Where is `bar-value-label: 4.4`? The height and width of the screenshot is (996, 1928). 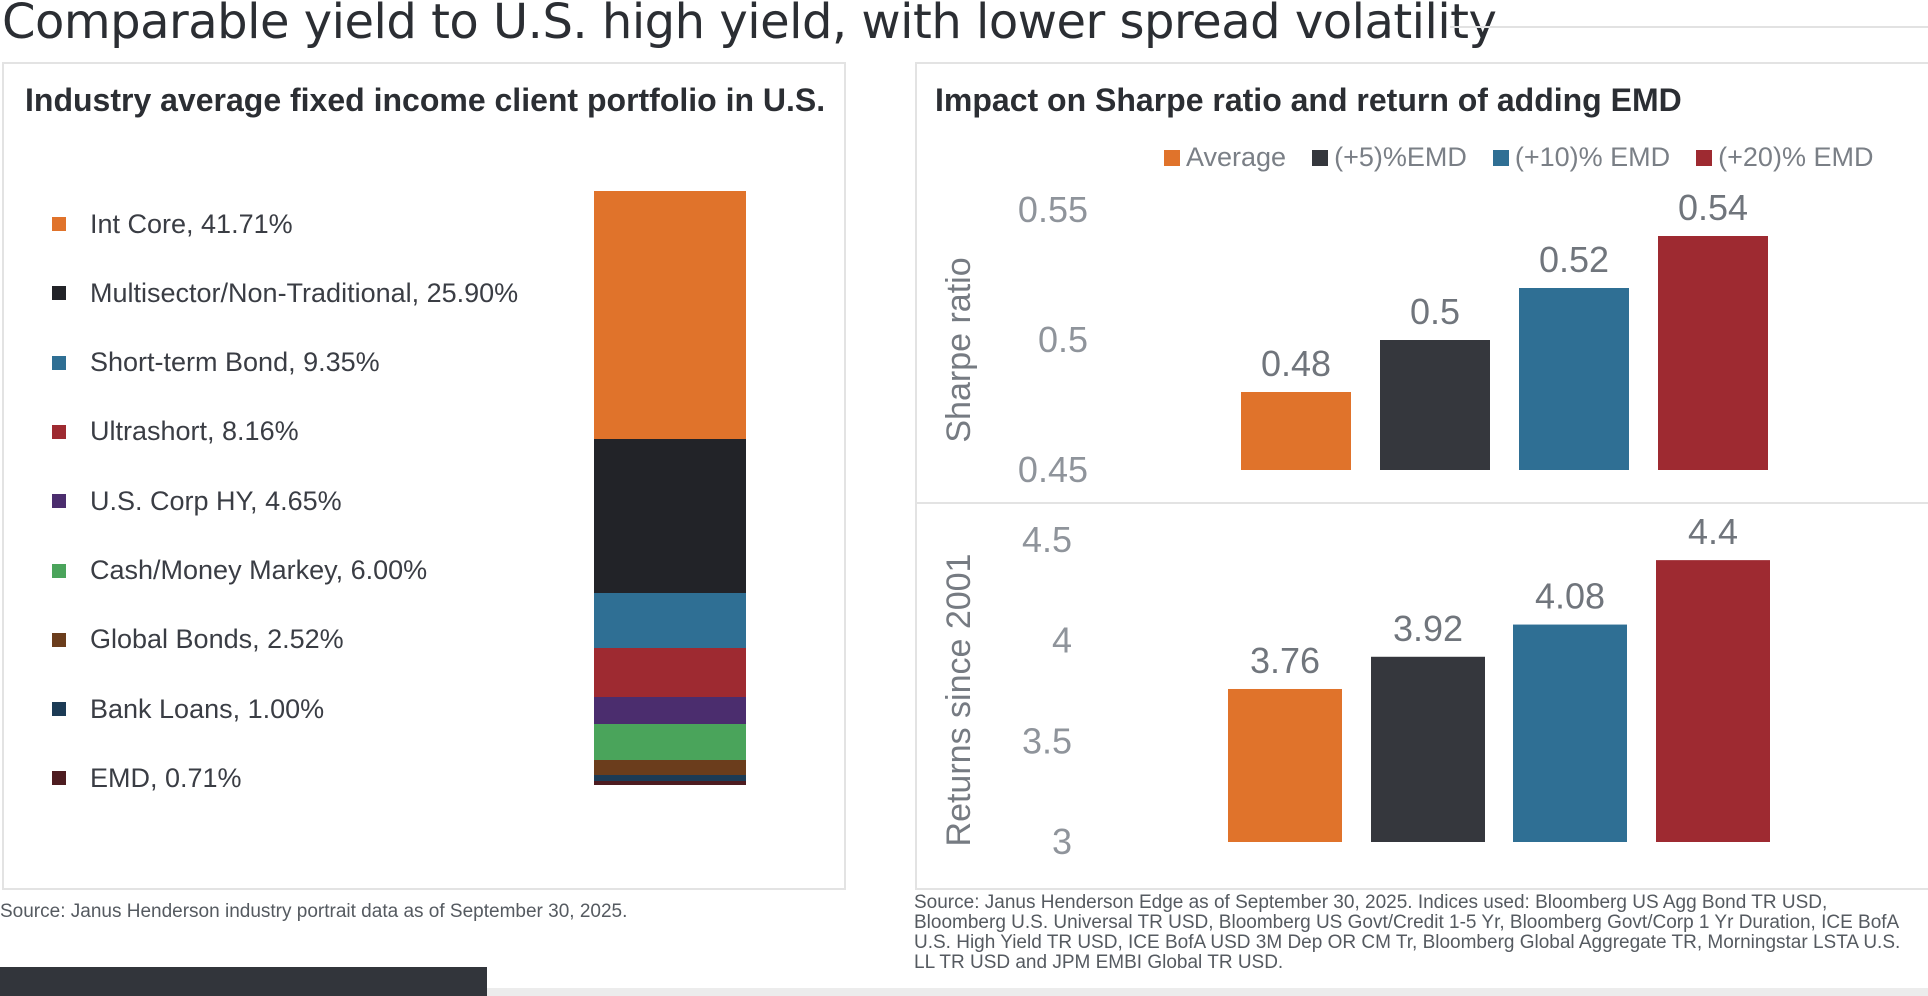
bar-value-label: 4.4 is located at coordinates (1713, 531).